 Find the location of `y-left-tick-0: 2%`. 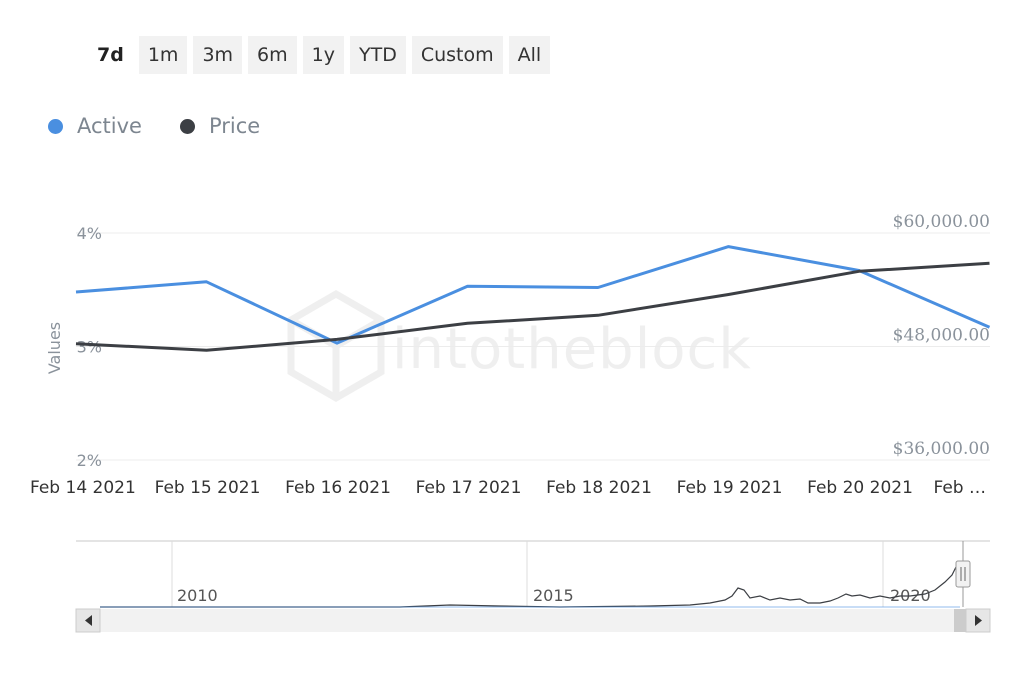

y-left-tick-0: 2% is located at coordinates (89, 460).